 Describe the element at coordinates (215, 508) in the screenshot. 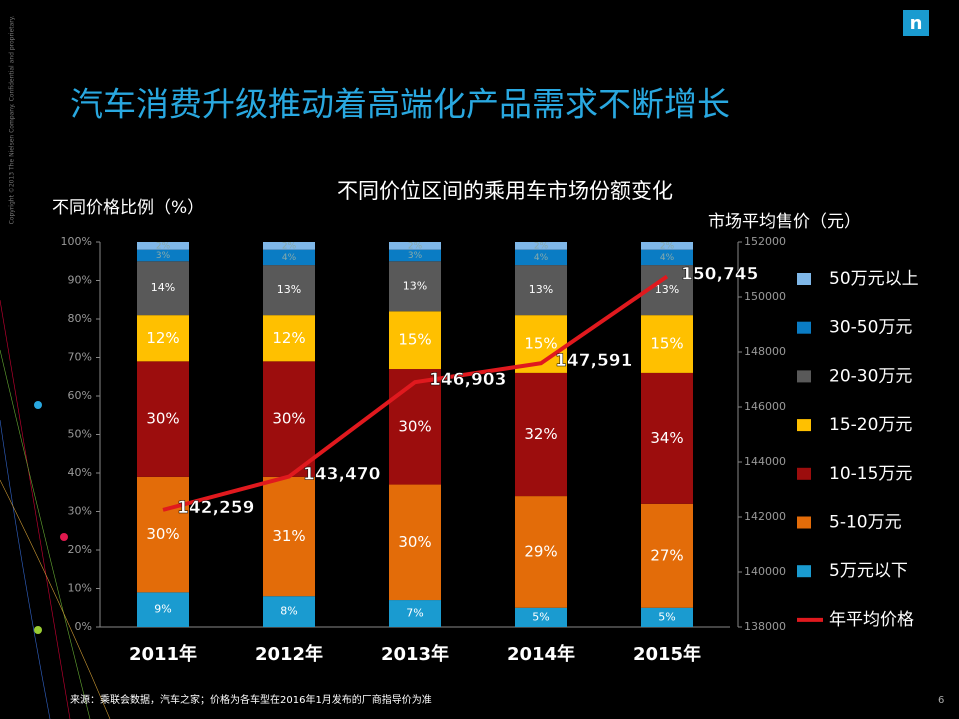

I see `line-value-label: 142,259` at that location.